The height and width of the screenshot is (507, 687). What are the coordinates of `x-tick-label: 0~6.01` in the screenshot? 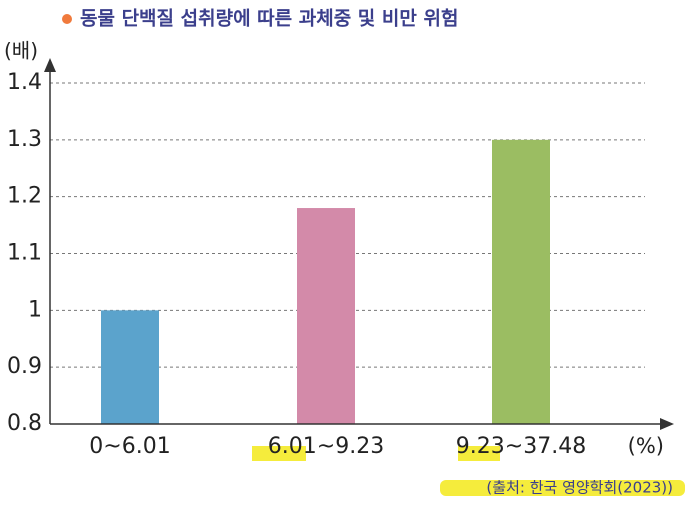 It's located at (129, 446).